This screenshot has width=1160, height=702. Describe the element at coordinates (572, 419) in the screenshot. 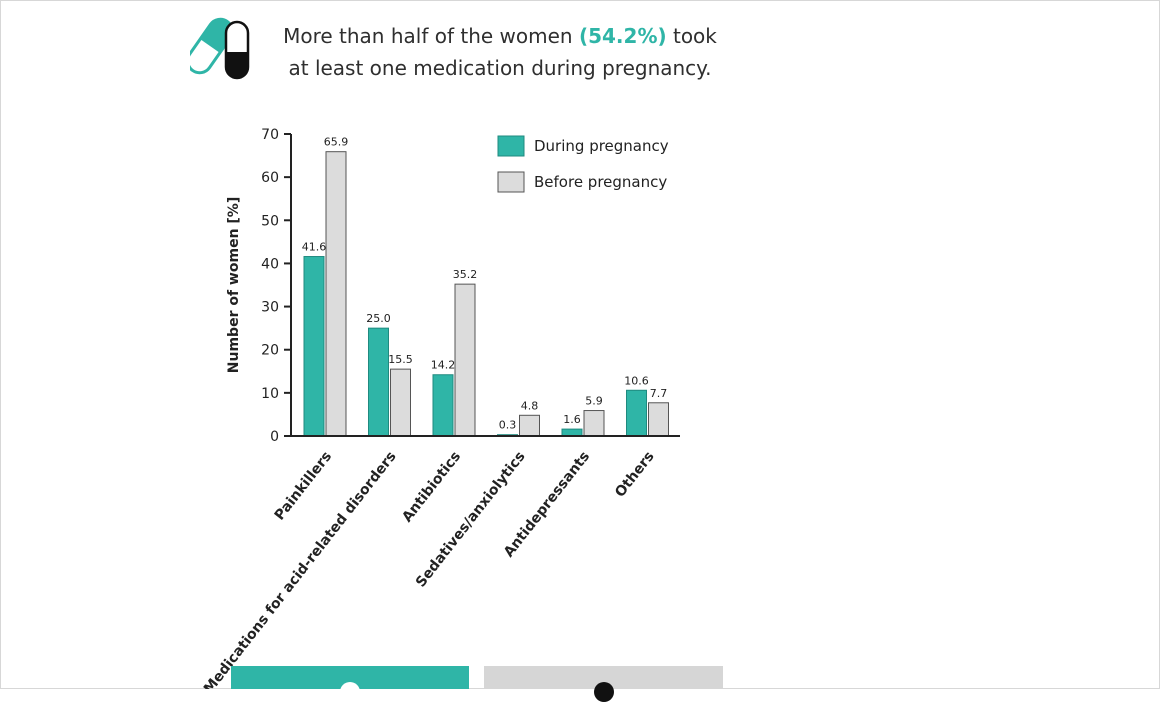

I see `data-label: 1.6` at that location.